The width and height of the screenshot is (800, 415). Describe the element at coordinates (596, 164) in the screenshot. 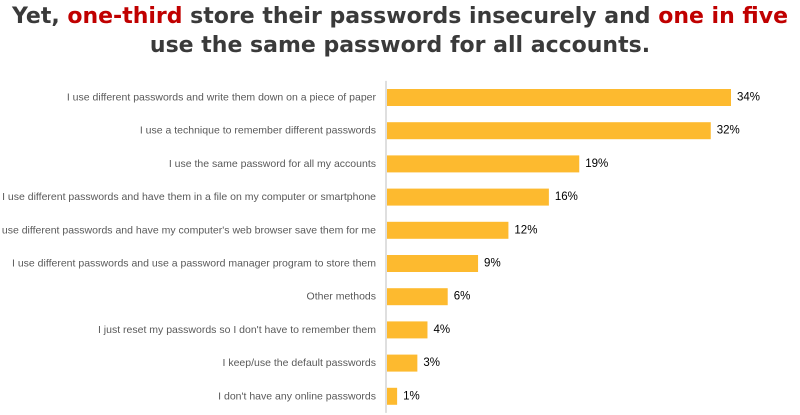

I see `value-label: 19%` at that location.